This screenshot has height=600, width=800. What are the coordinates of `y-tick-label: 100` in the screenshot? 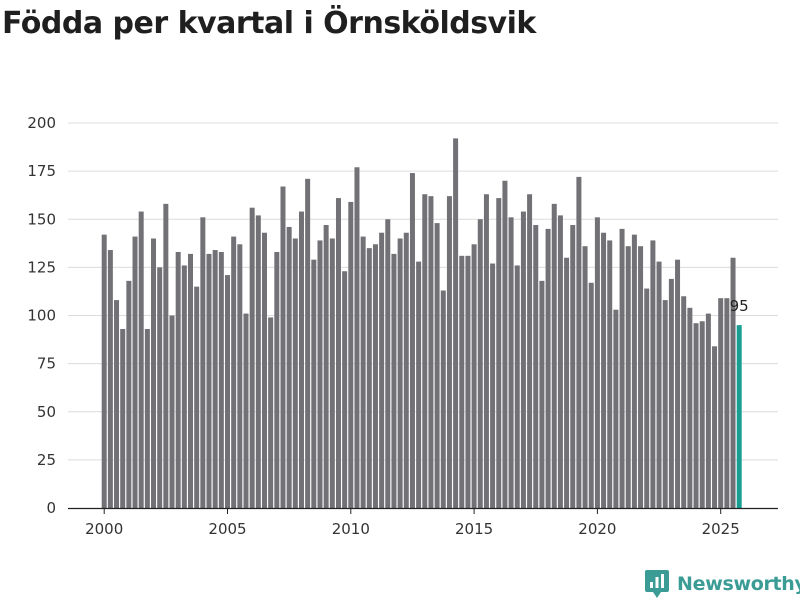 It's located at (41, 316).